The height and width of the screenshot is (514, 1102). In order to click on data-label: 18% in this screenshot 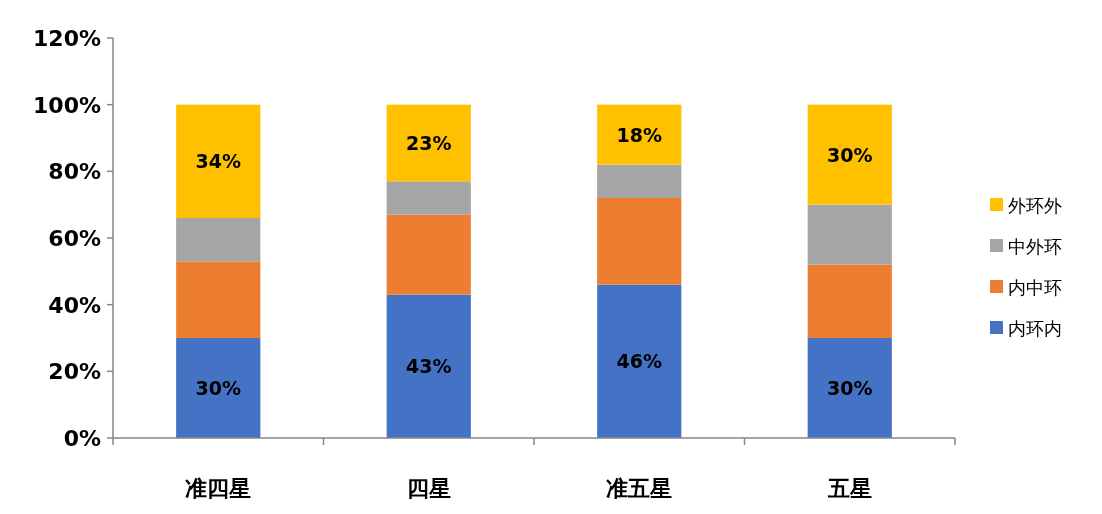, I will do `click(639, 134)`.